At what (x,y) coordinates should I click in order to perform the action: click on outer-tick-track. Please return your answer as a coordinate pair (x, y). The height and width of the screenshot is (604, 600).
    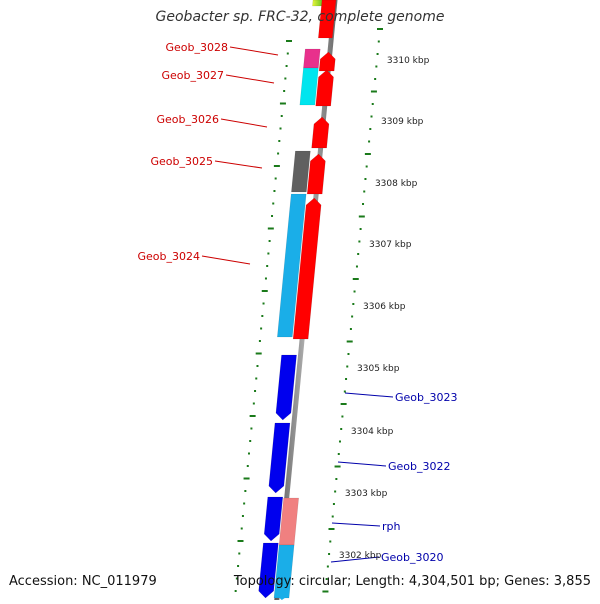
    Looking at the image, I should click on (352, 310).